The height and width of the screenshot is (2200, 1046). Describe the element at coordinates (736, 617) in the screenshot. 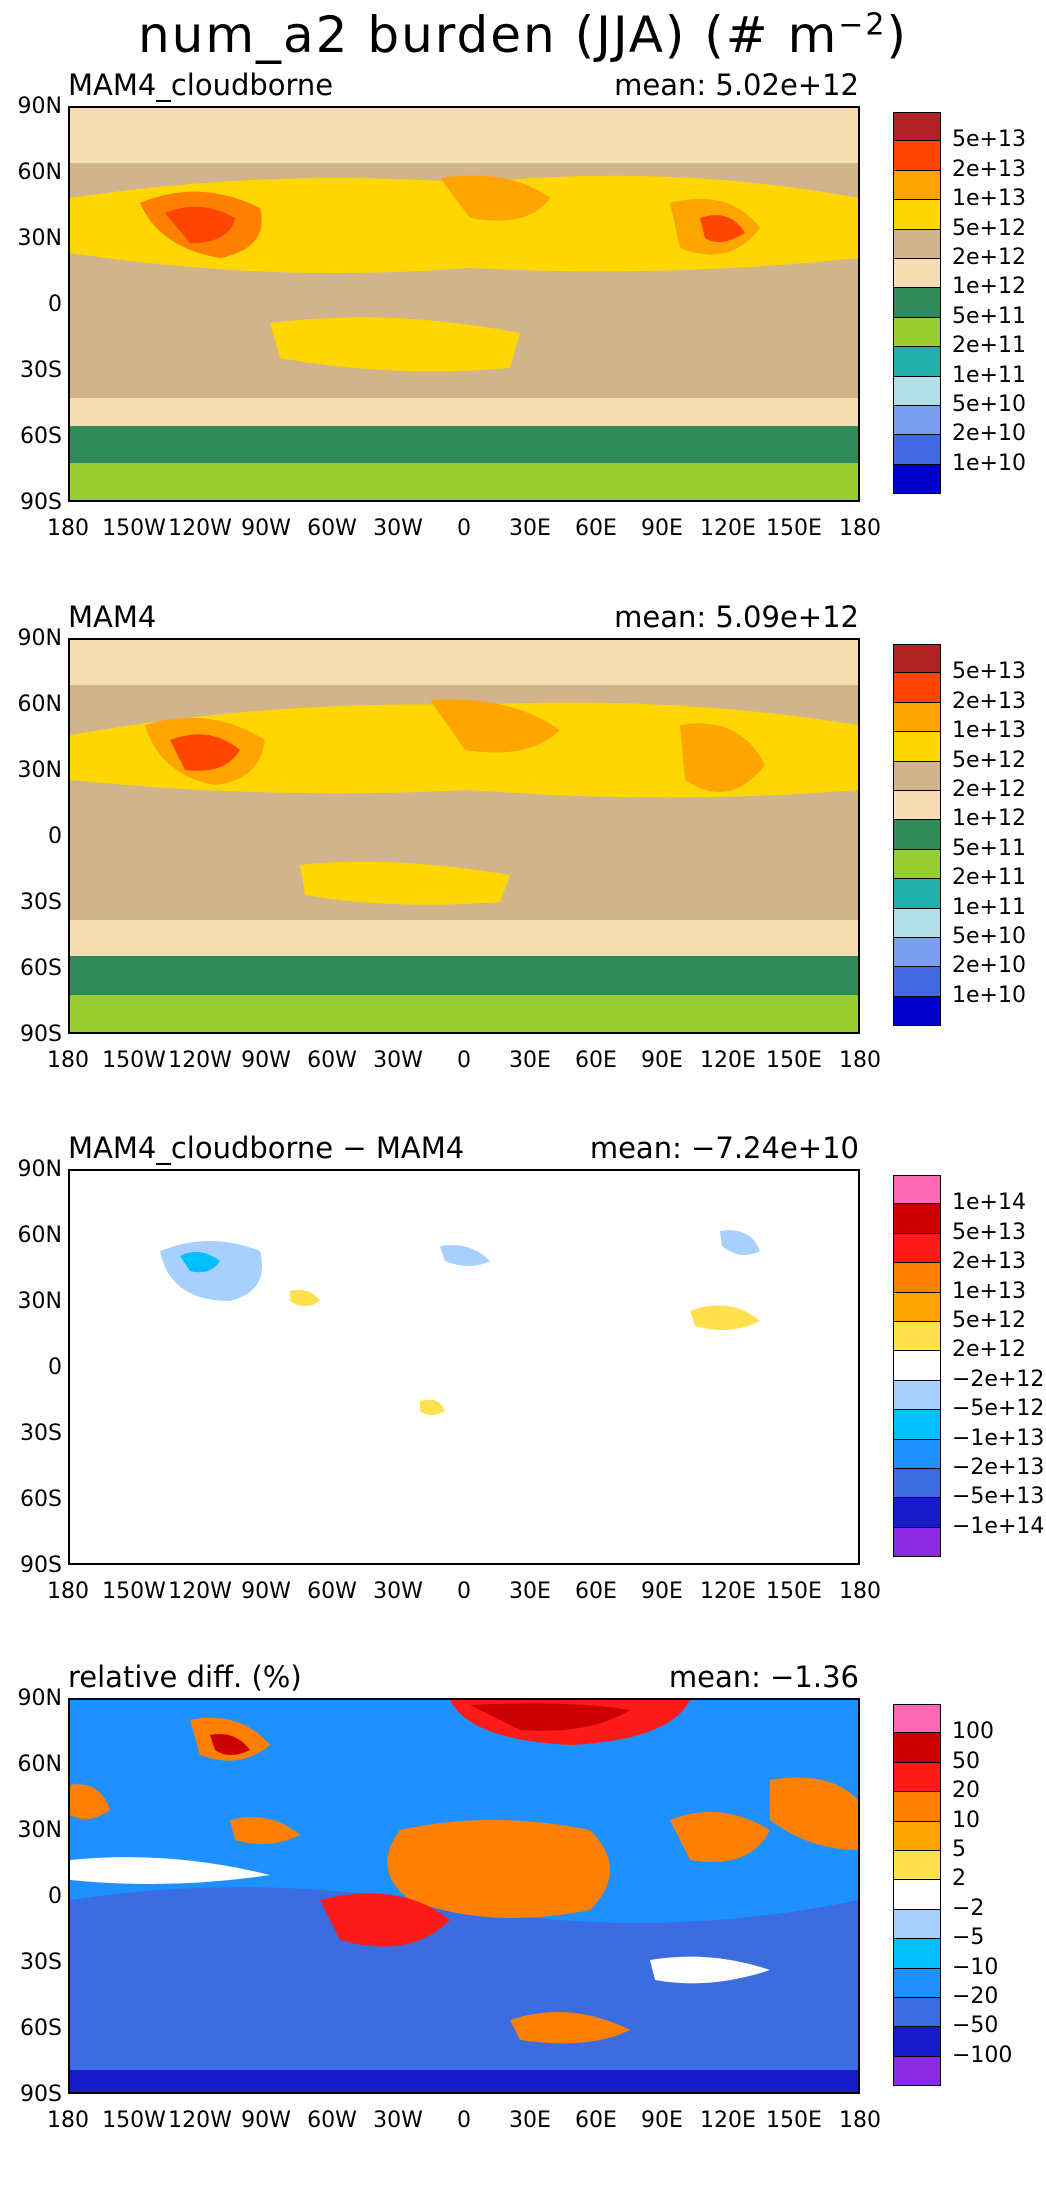

I see `panel-mean: mean: 5.09e+12` at that location.